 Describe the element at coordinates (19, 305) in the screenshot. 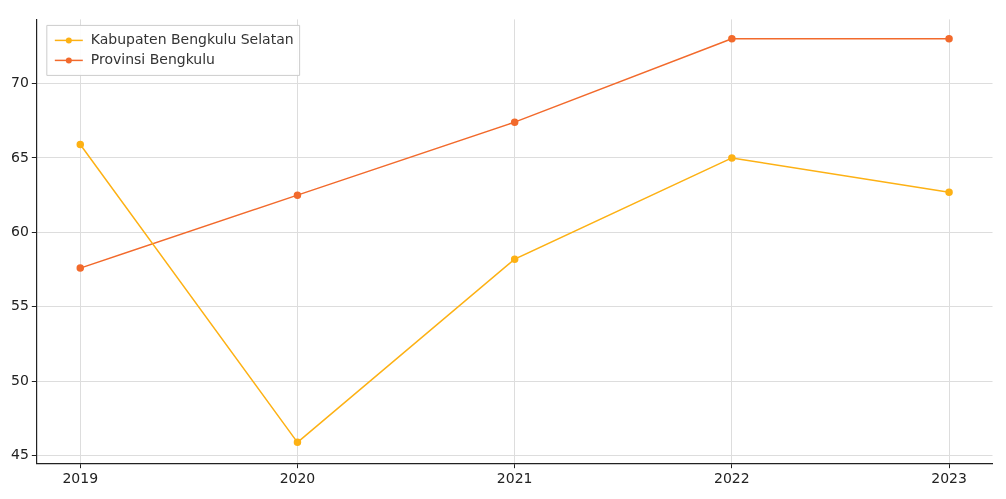

I see `y-tick-label: 55` at that location.